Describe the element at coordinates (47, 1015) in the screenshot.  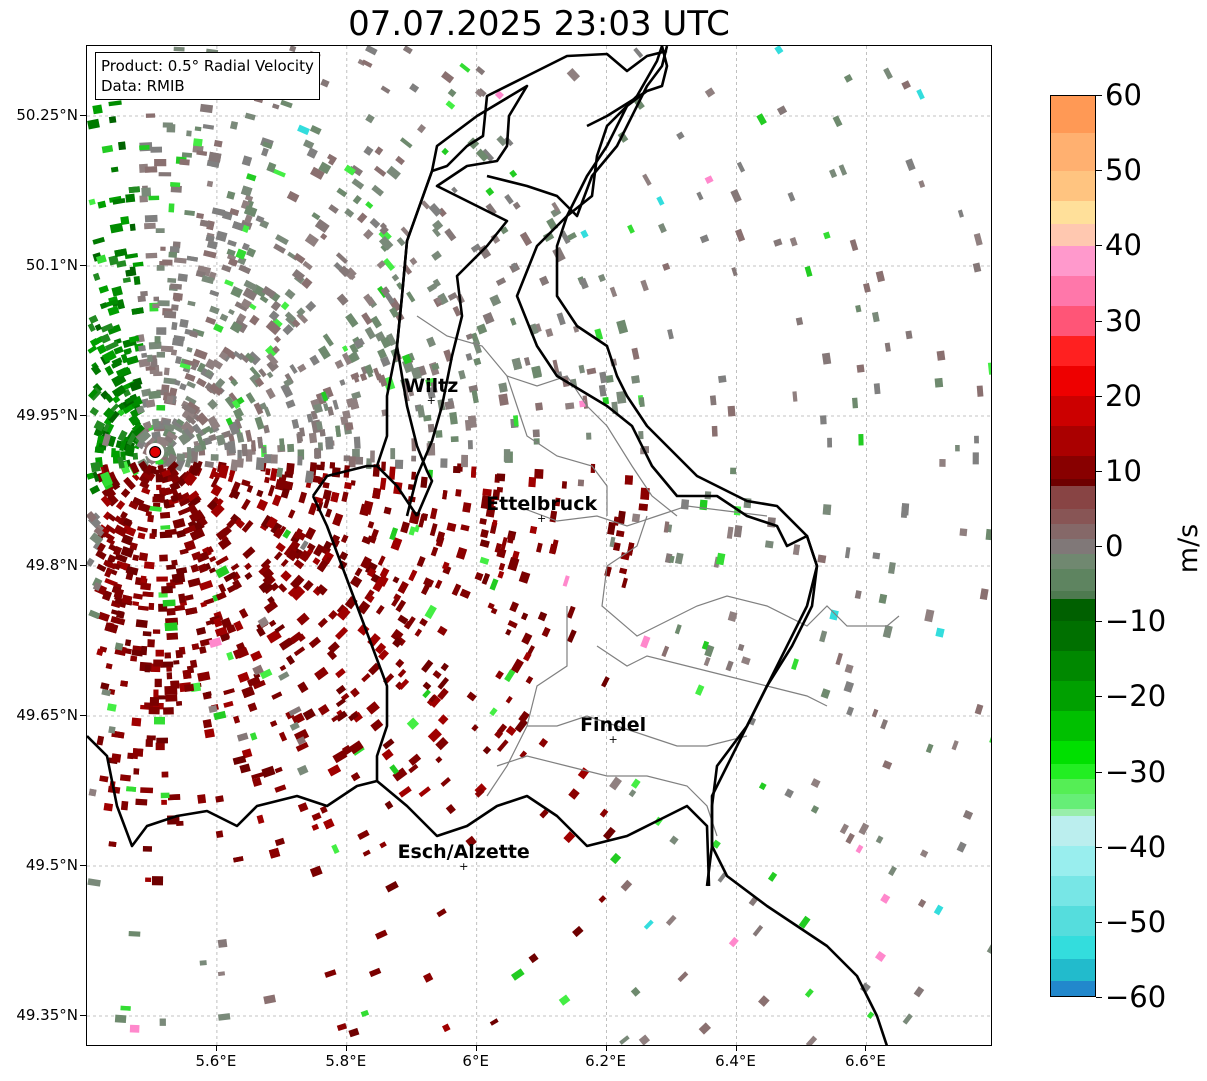
I see `lat-tick-label: 49.35°N` at that location.